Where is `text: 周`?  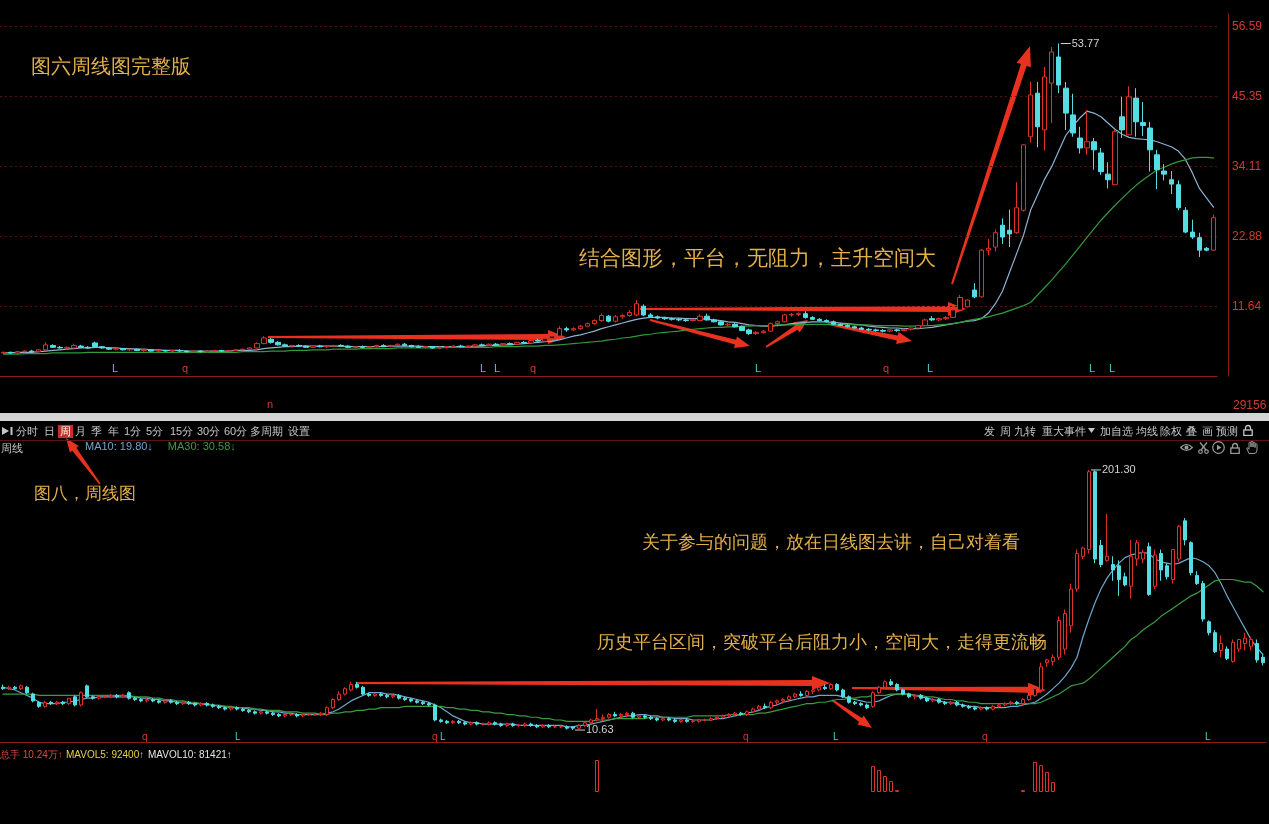
text: 周 is located at coordinates (1005, 431).